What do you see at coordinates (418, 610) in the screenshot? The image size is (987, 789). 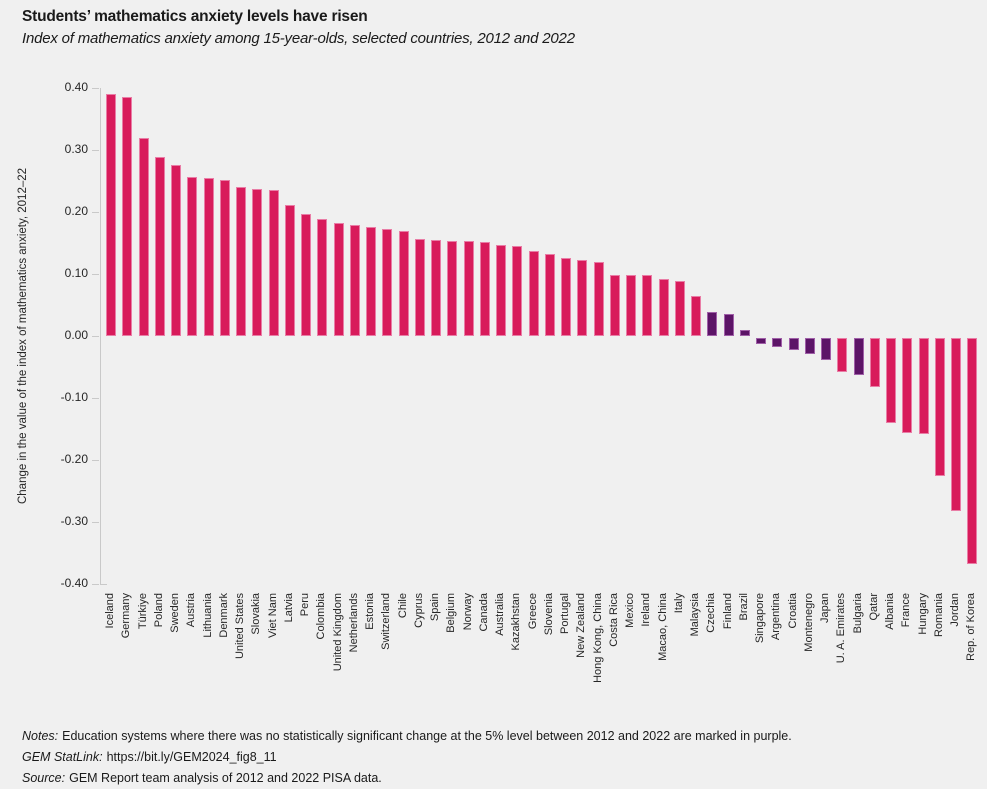 I see `x-axis-label: Cyprus` at bounding box center [418, 610].